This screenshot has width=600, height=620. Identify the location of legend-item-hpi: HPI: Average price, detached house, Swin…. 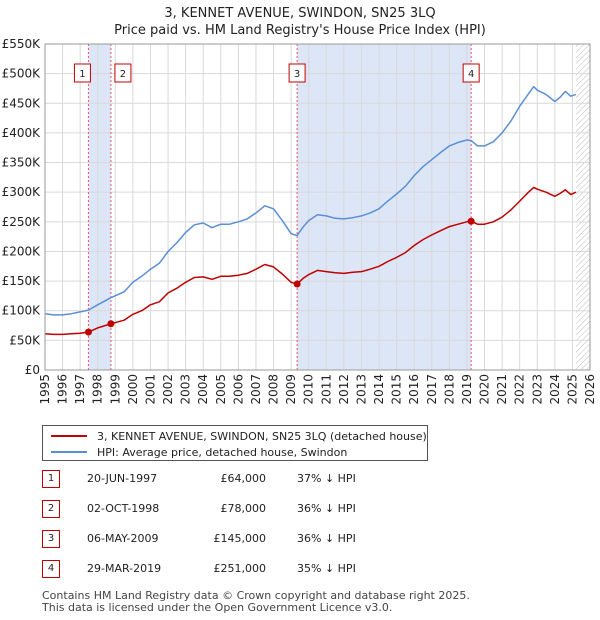
(199, 452).